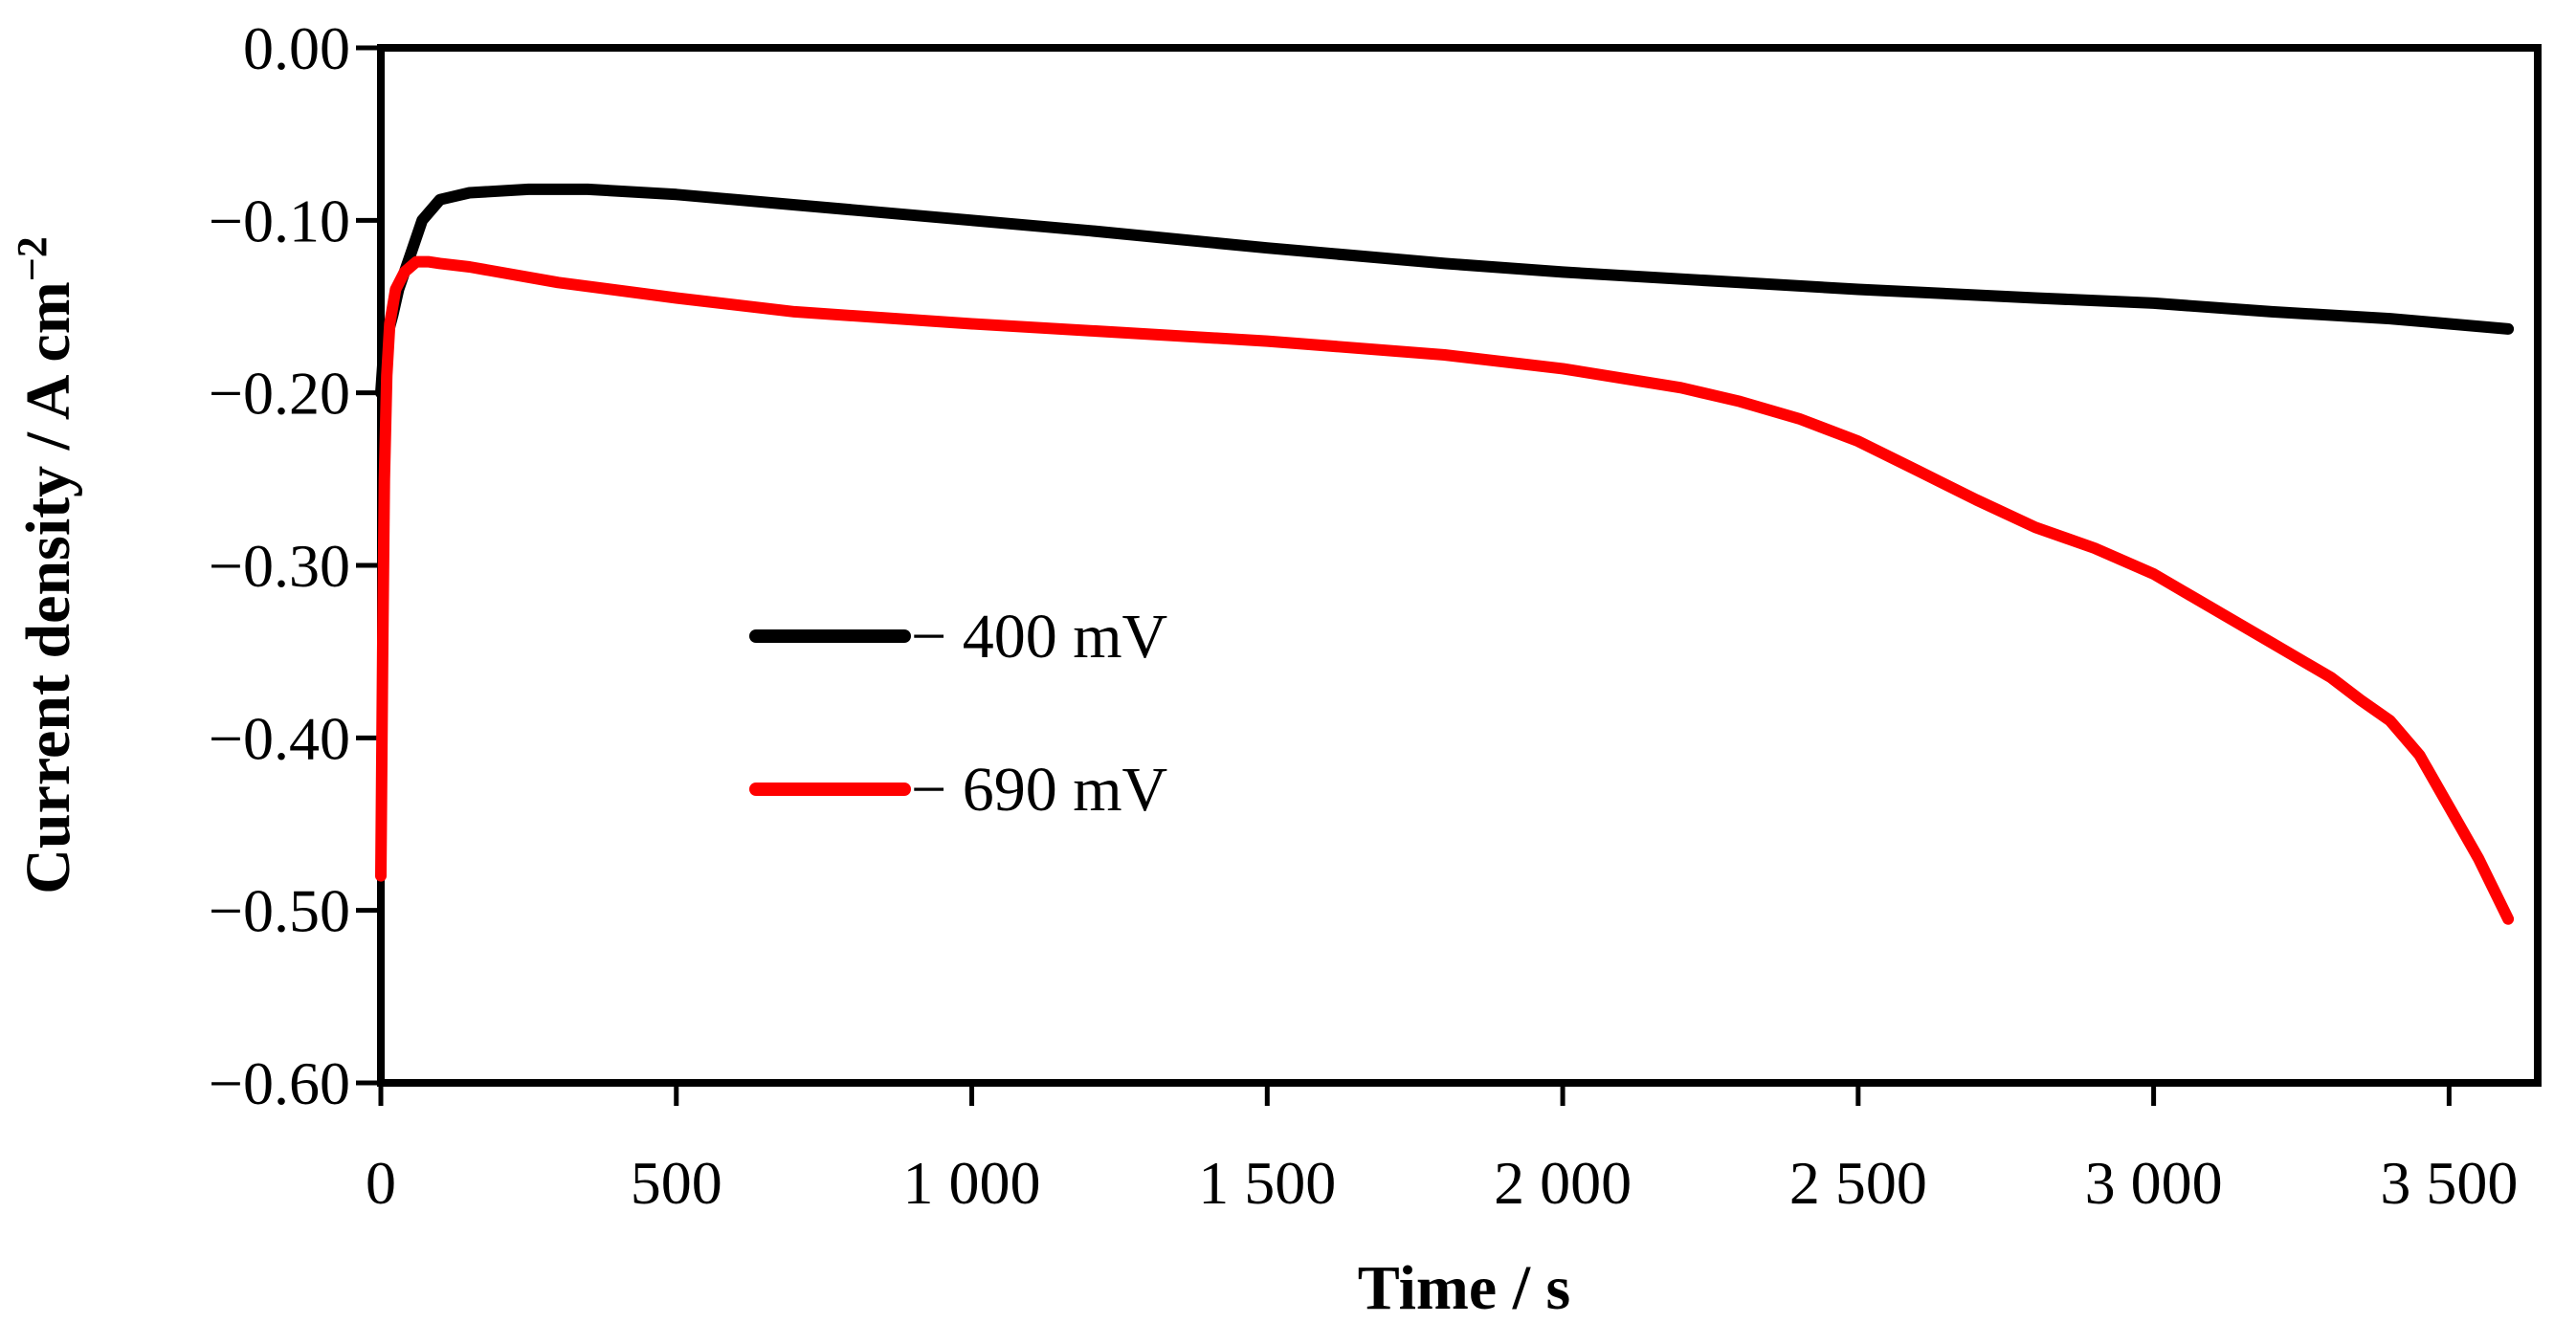 This screenshot has width=2576, height=1323. What do you see at coordinates (676, 1183) in the screenshot?
I see `x-tick-label: 500` at bounding box center [676, 1183].